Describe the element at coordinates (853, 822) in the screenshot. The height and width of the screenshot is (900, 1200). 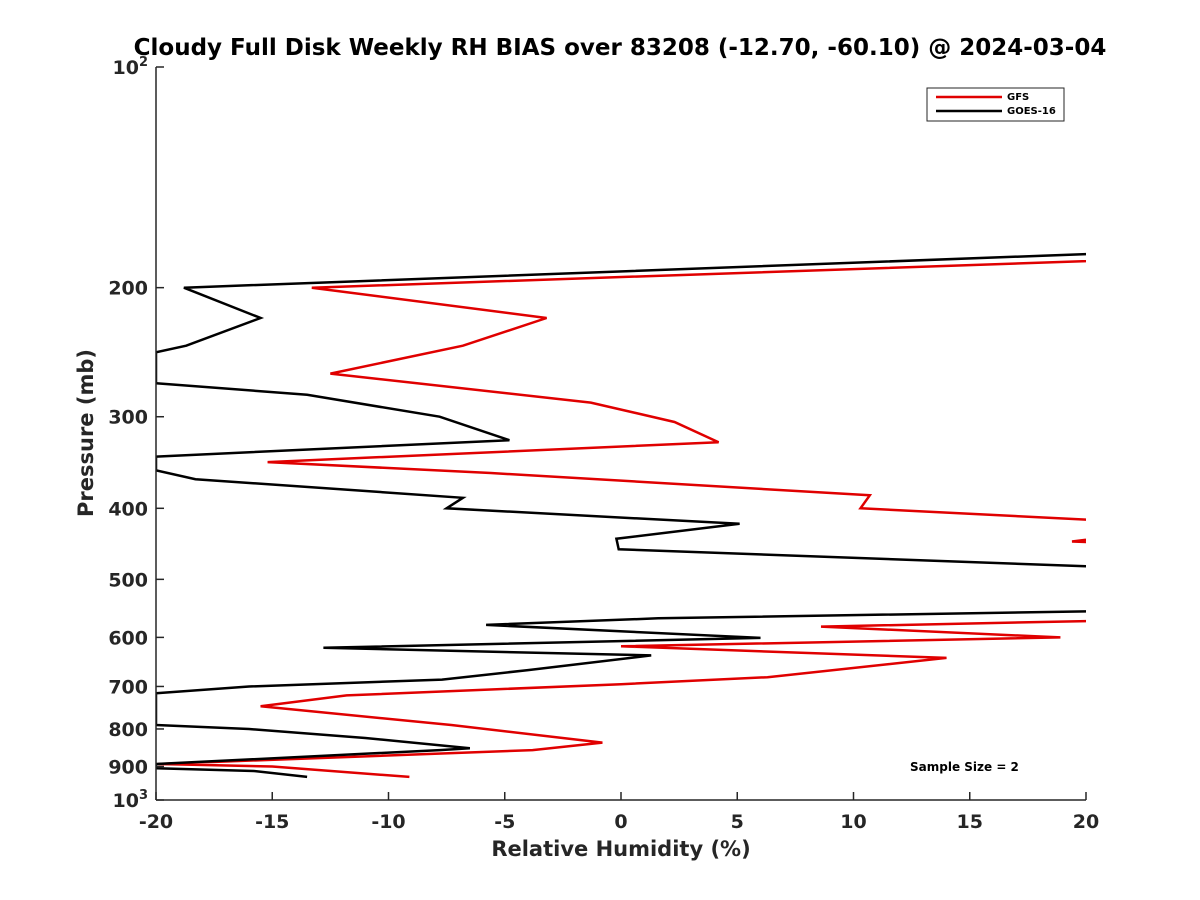
I see `x-tick-label: 10` at that location.